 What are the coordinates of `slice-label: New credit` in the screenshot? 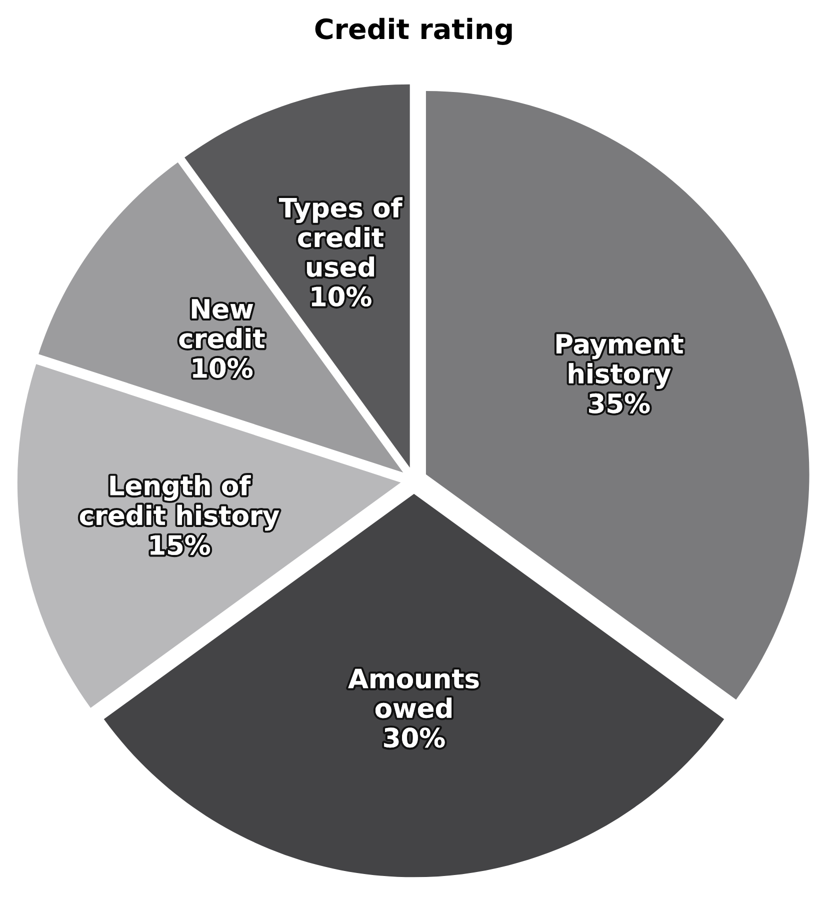 It's located at (222, 323).